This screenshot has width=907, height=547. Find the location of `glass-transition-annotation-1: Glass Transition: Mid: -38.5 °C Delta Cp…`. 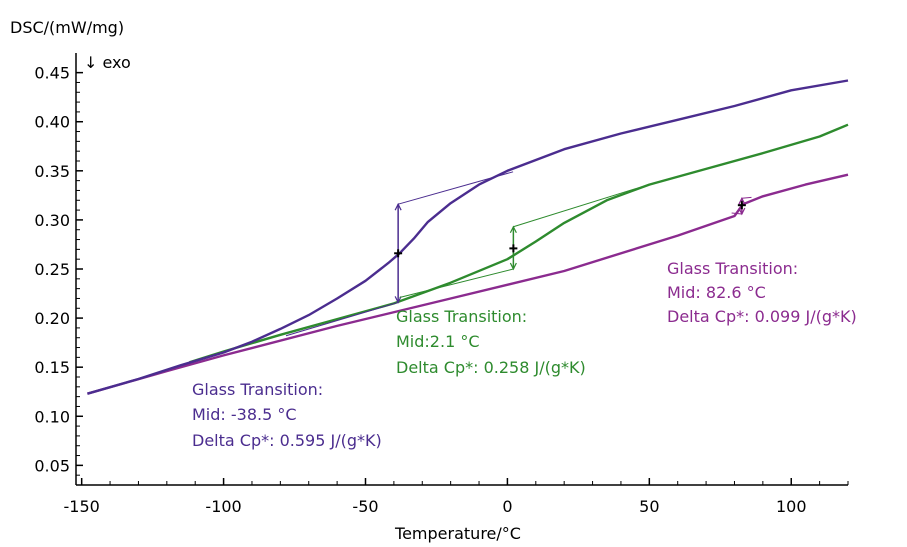

glass-transition-annotation-1: Glass Transition: Mid: -38.5 °C Delta Cp… is located at coordinates (287, 415).